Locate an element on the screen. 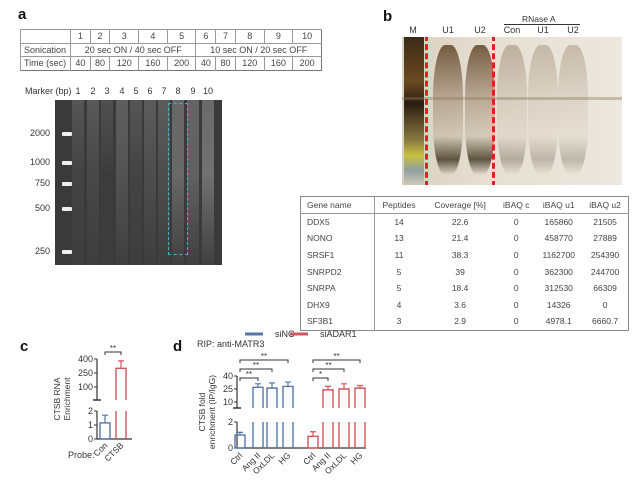 Image resolution: width=639 pixels, height=482 pixels. table-cell: 165860 is located at coordinates (558, 221).